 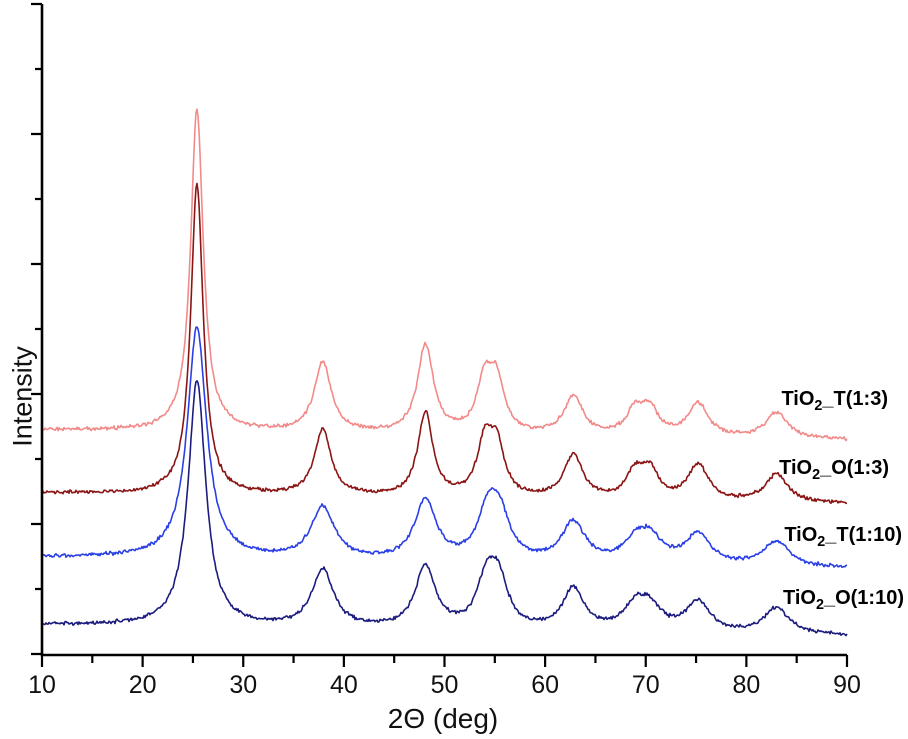 I want to click on x-tick-label-20: 20, so click(x=143, y=685).